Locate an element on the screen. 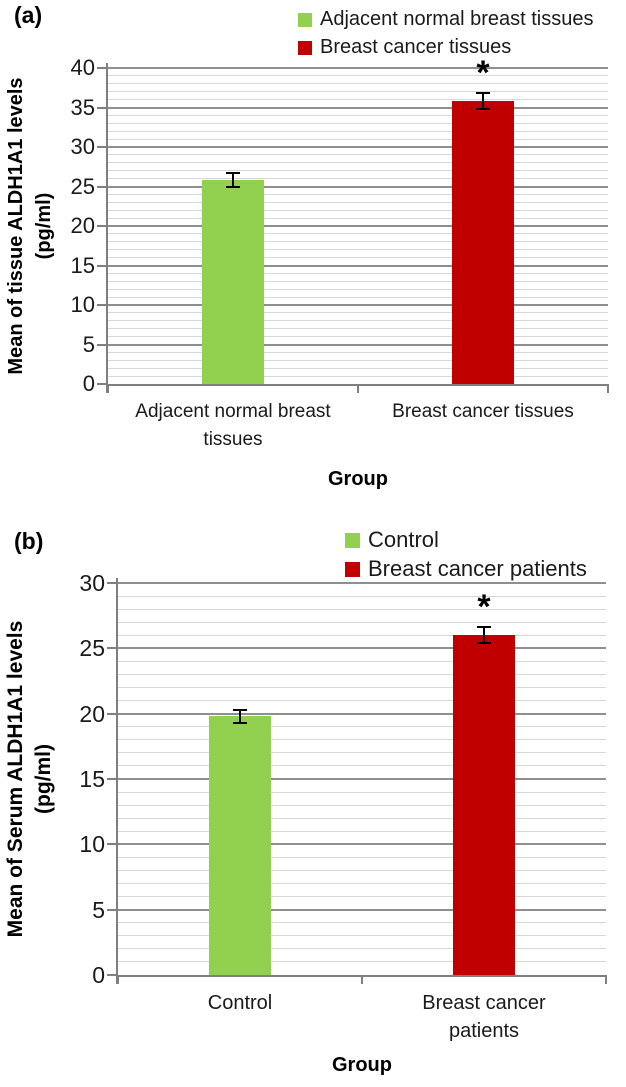  y-tick-label: 5 is located at coordinates (88, 344).